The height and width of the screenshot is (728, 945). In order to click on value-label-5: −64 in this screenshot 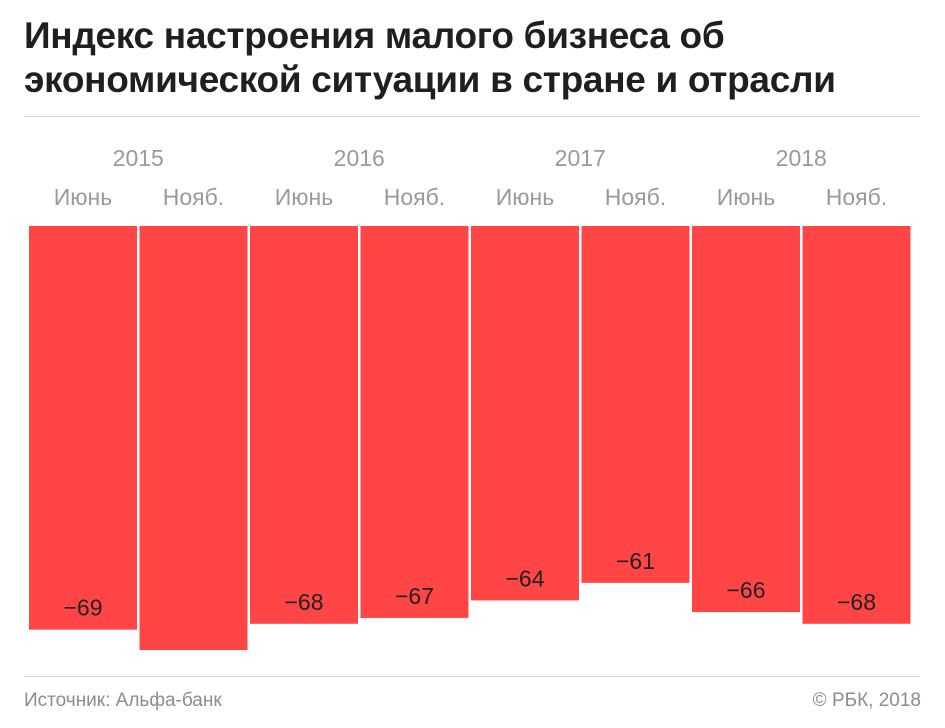, I will do `click(524, 578)`.